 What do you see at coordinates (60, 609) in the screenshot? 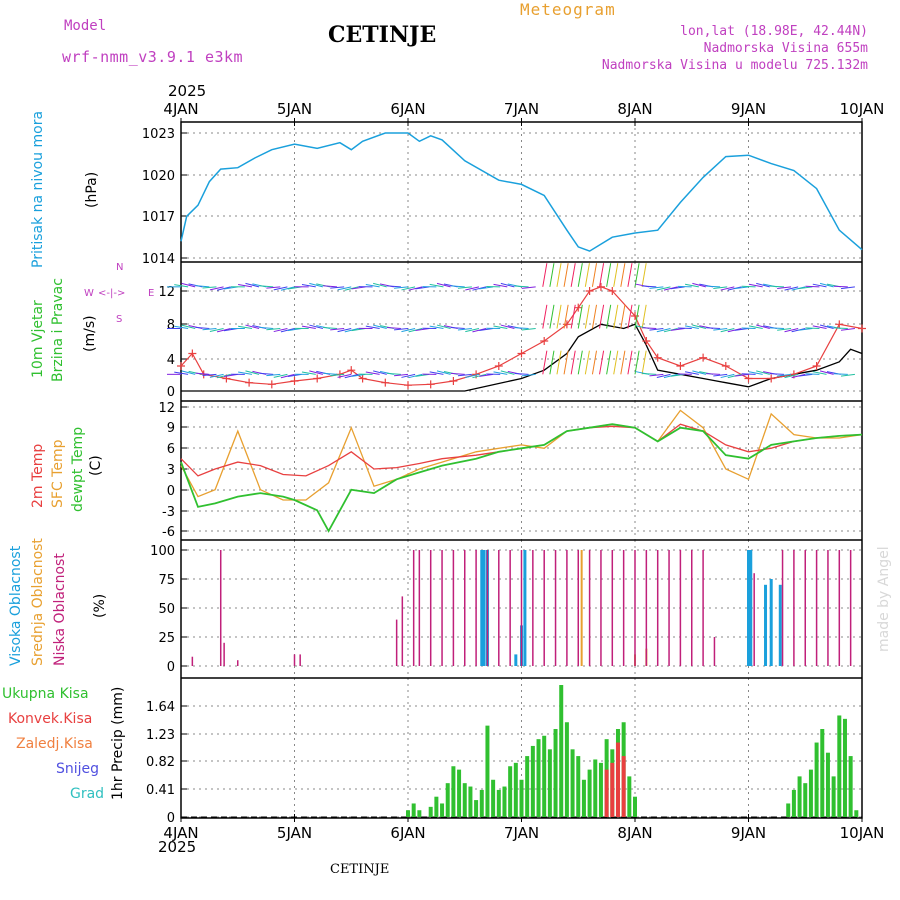
I see `low-cloud-label: Niska Oblacnost` at bounding box center [60, 609].